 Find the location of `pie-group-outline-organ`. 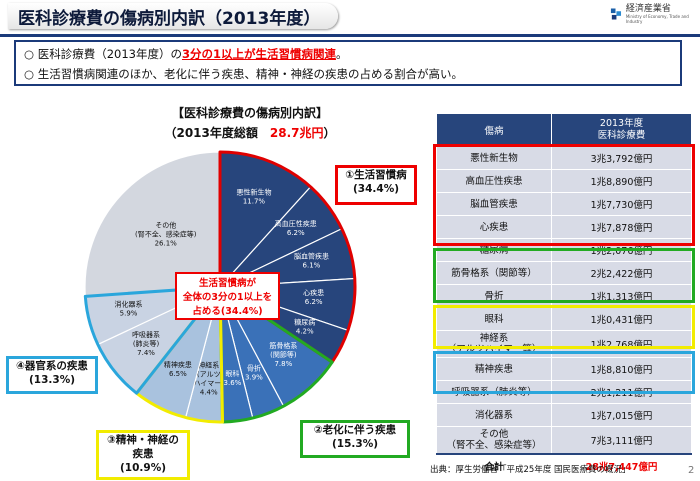

pie-group-outline-organ is located at coordinates (152, 340).